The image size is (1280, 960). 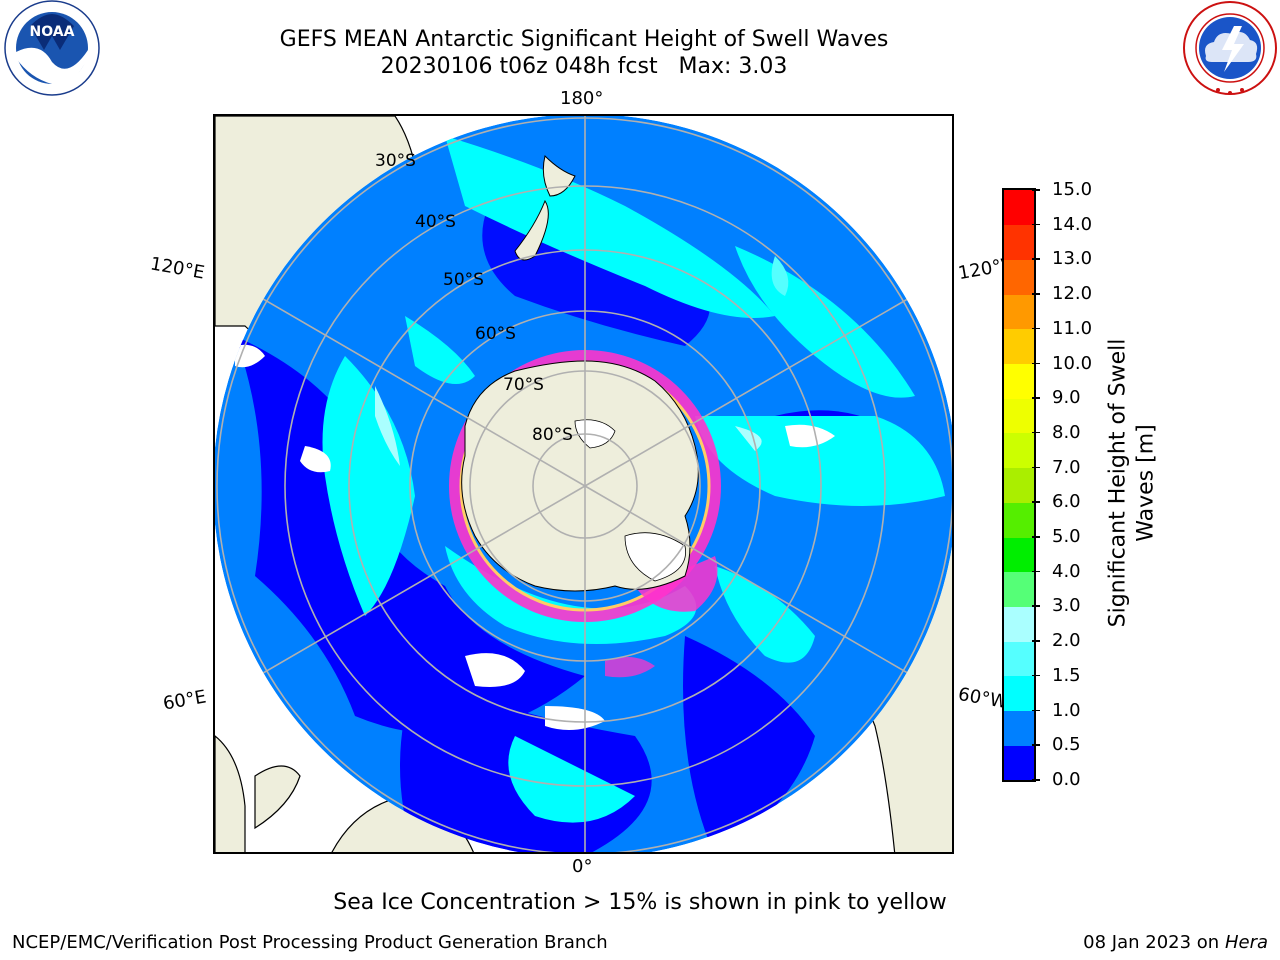 I want to click on colorbar-tick-label: 5.0, so click(x=1066, y=537).